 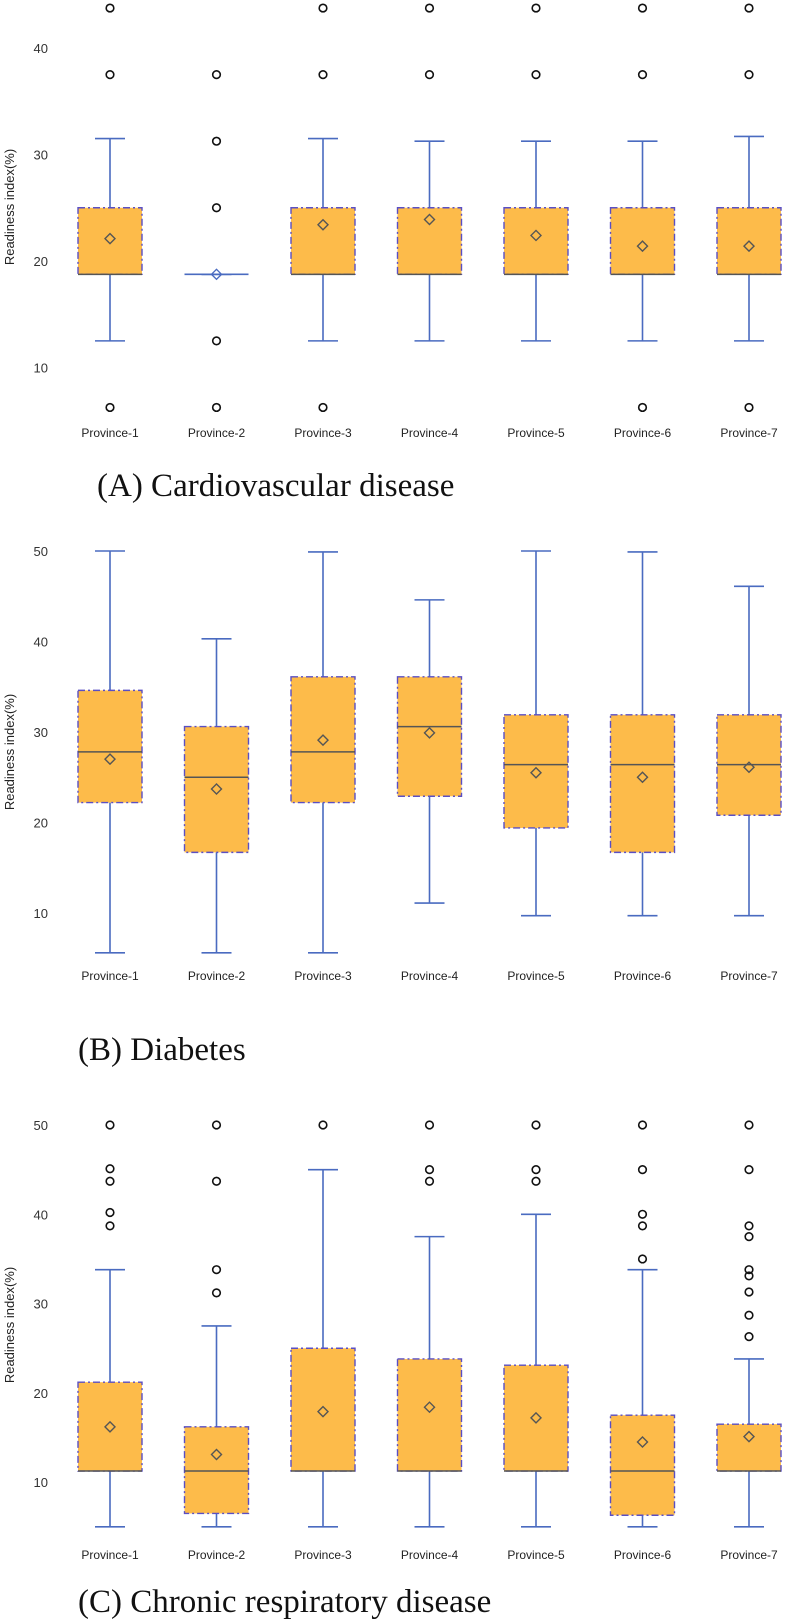 What do you see at coordinates (162, 1050) in the screenshot?
I see `panel-title: (B) Diabetes` at bounding box center [162, 1050].